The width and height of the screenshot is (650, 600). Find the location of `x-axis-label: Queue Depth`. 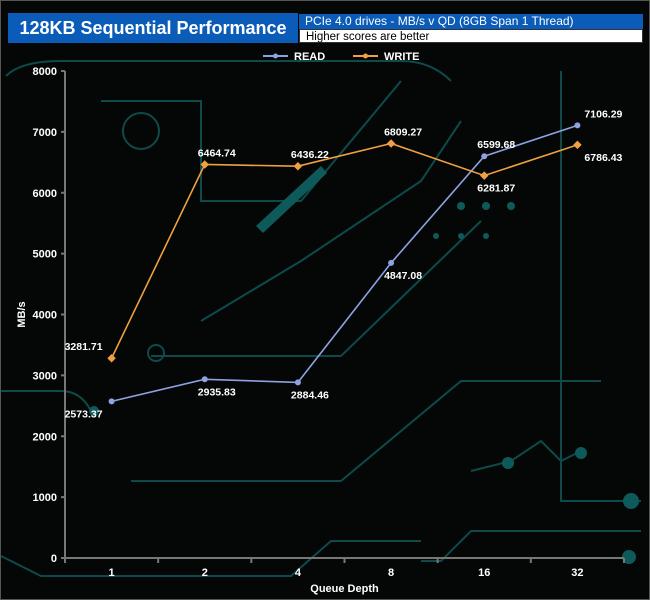

x-axis-label: Queue Depth is located at coordinates (344, 589).